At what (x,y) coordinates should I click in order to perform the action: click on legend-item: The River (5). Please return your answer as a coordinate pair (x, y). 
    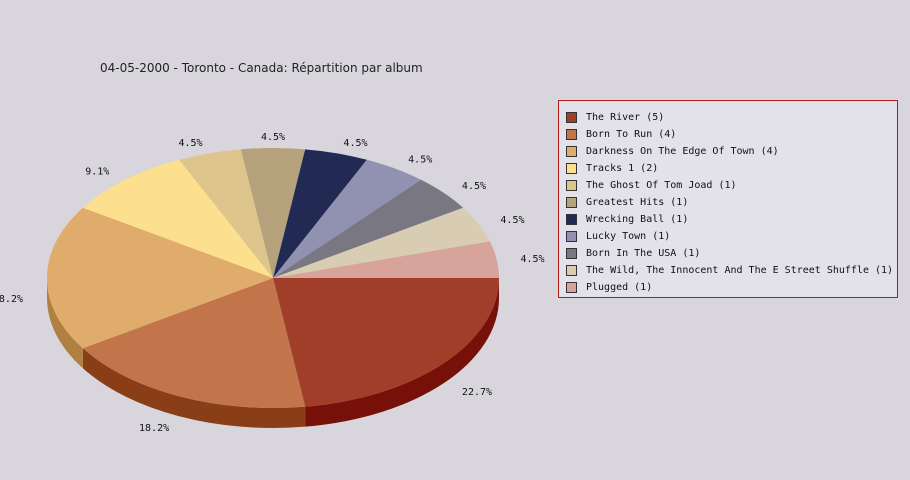
    Looking at the image, I should click on (731, 117).